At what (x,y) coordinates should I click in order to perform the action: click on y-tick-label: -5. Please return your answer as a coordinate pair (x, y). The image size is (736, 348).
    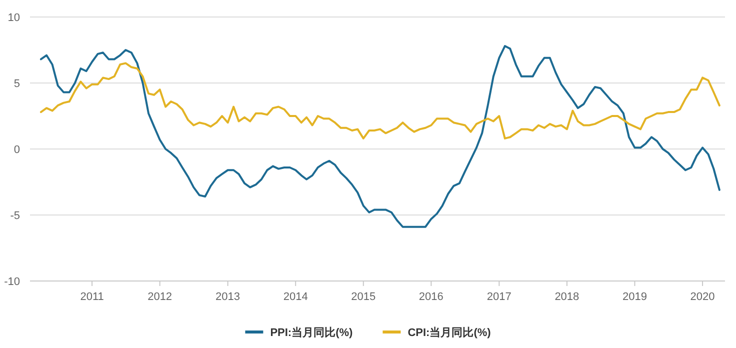
    Looking at the image, I should click on (15, 216).